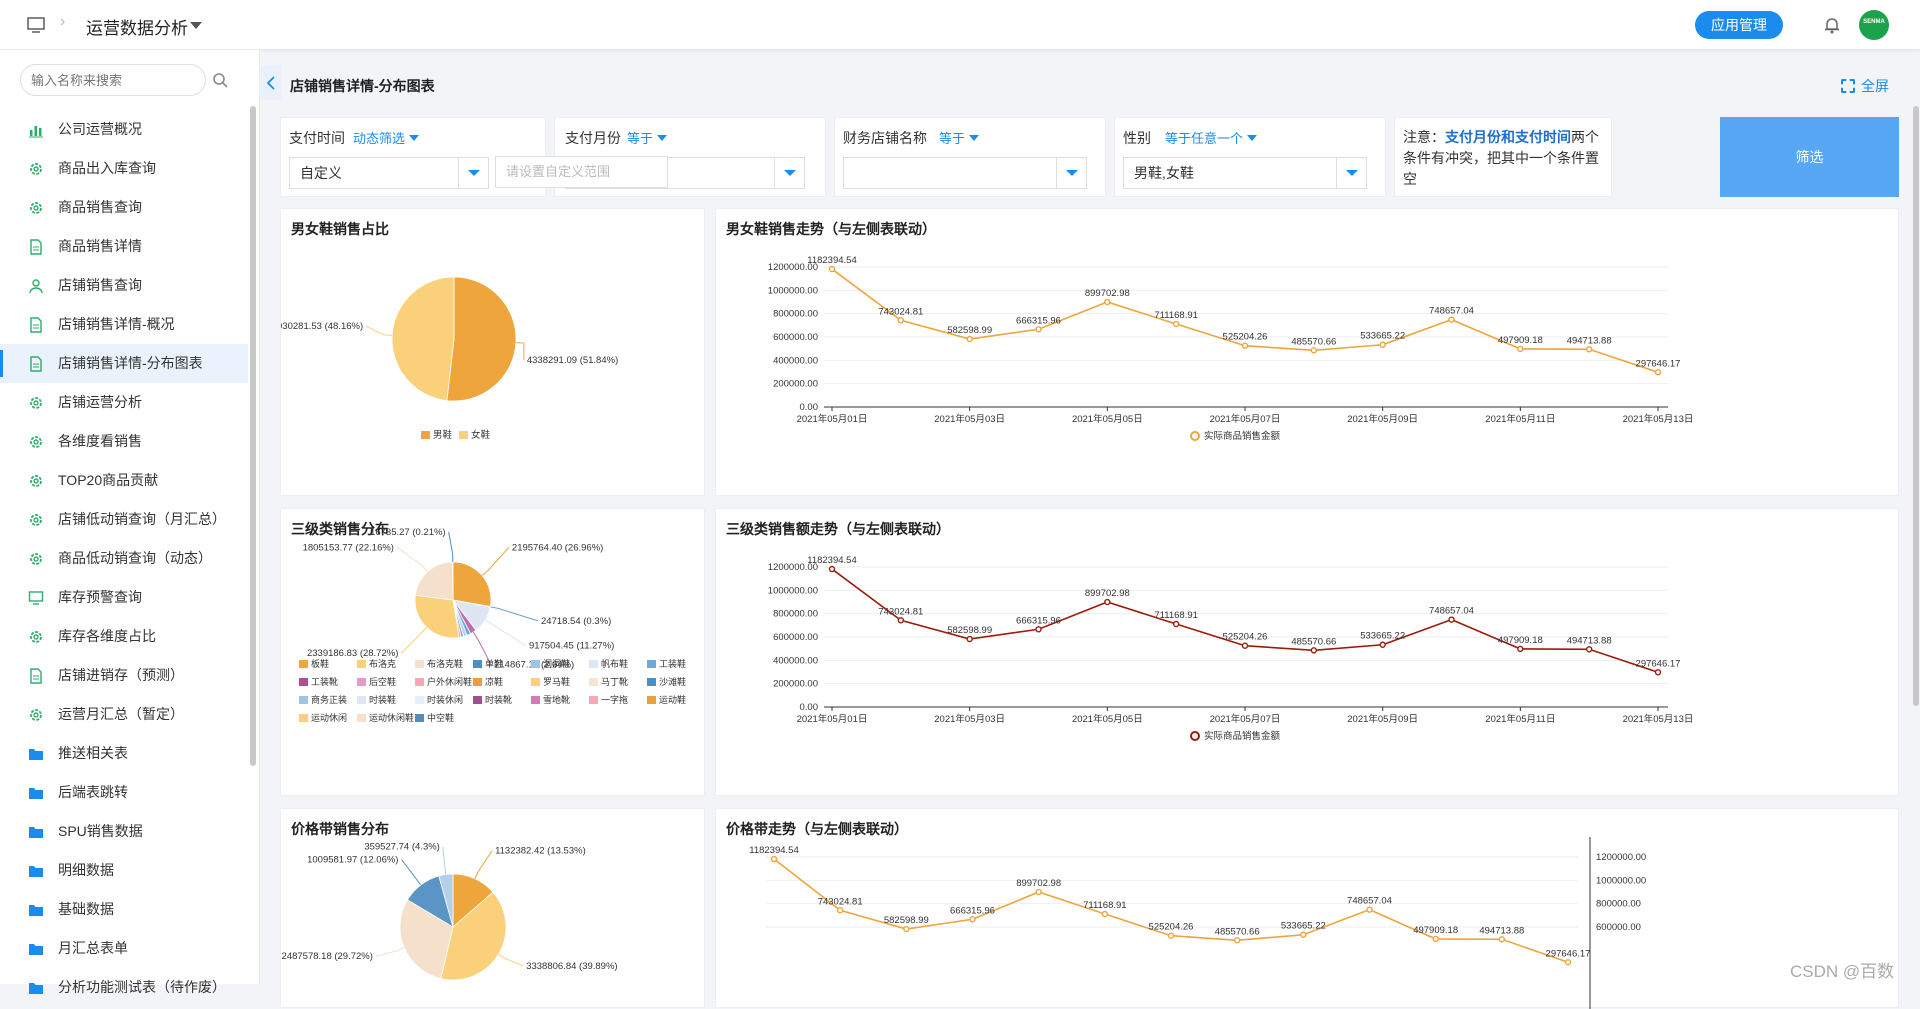 Image resolution: width=1920 pixels, height=1009 pixels. I want to click on search-input, so click(113, 80).